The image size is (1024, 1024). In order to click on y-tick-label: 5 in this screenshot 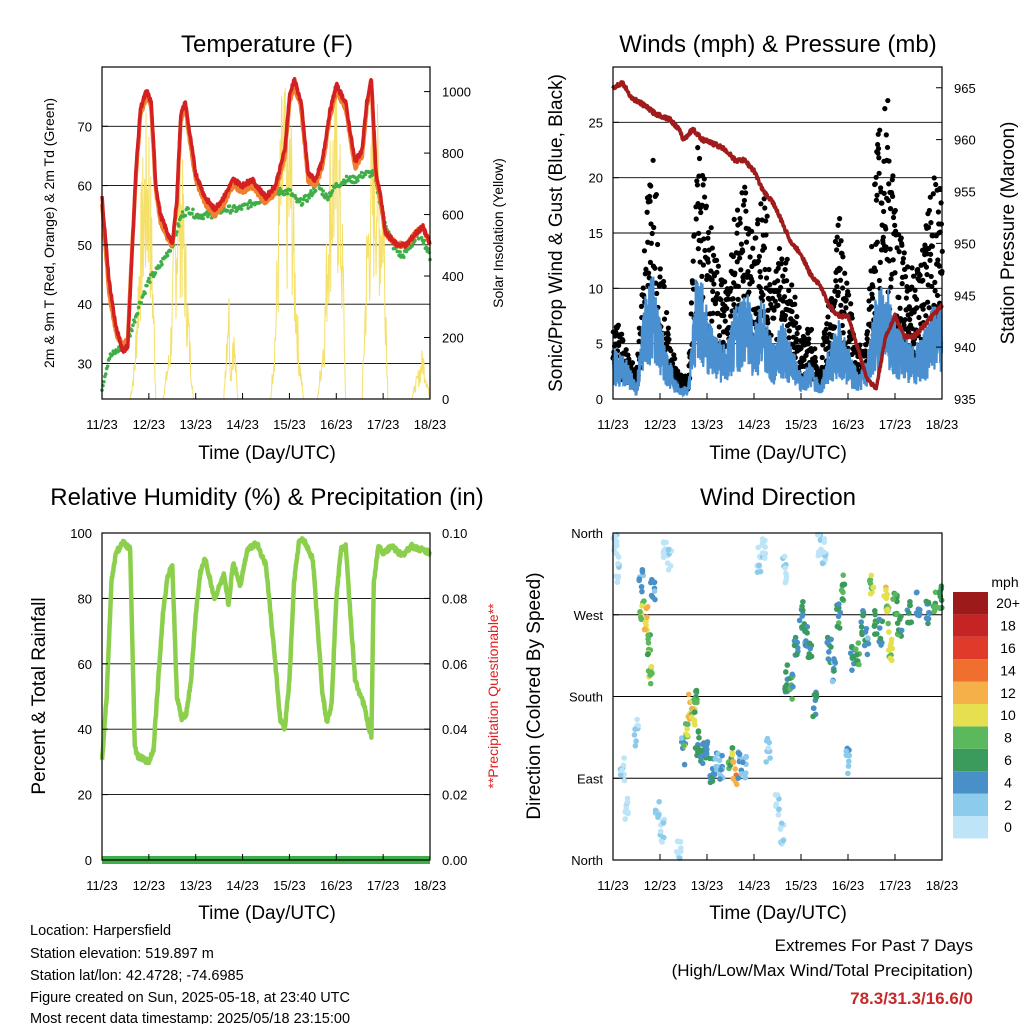, I will do `click(599, 344)`.